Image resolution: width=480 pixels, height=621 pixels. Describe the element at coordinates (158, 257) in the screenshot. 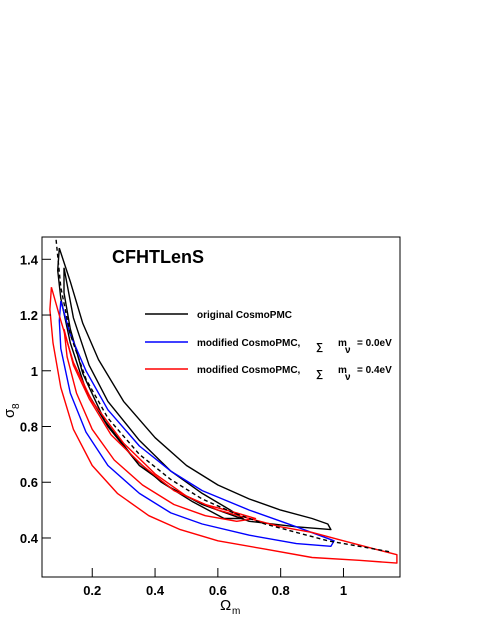

I see `chart-title: CFHTLenS` at that location.